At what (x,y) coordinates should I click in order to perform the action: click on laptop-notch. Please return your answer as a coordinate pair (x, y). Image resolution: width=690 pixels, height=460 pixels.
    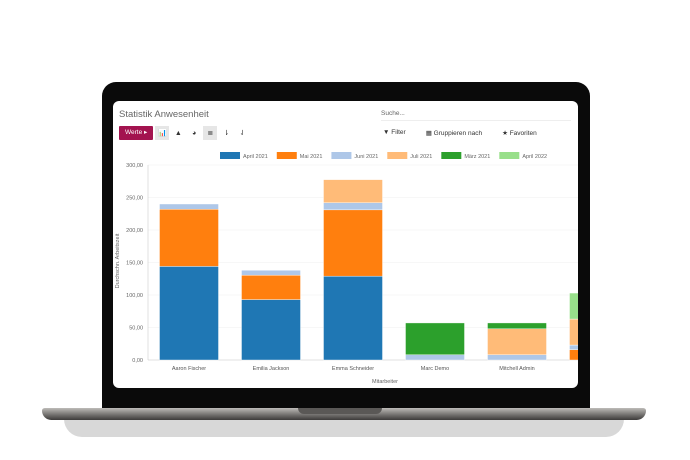
    Looking at the image, I should click on (340, 411).